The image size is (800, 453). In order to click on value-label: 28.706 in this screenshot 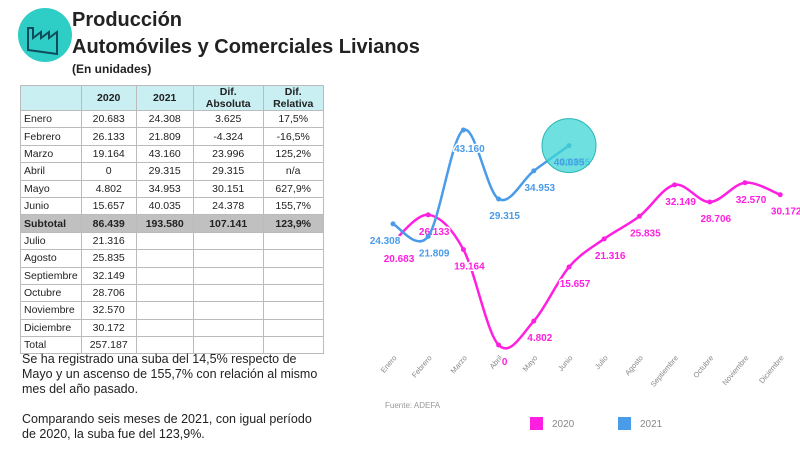, I will do `click(716, 219)`.